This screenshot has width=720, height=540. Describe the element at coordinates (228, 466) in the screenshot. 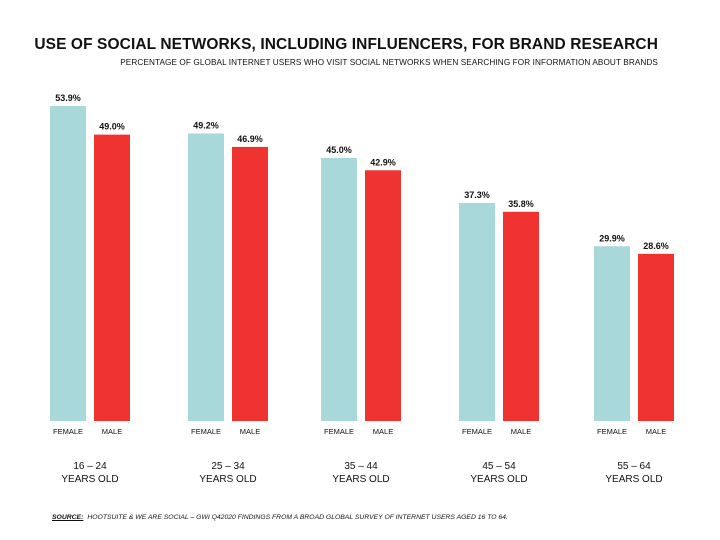

I see `age-group-label: 25 – 34` at that location.